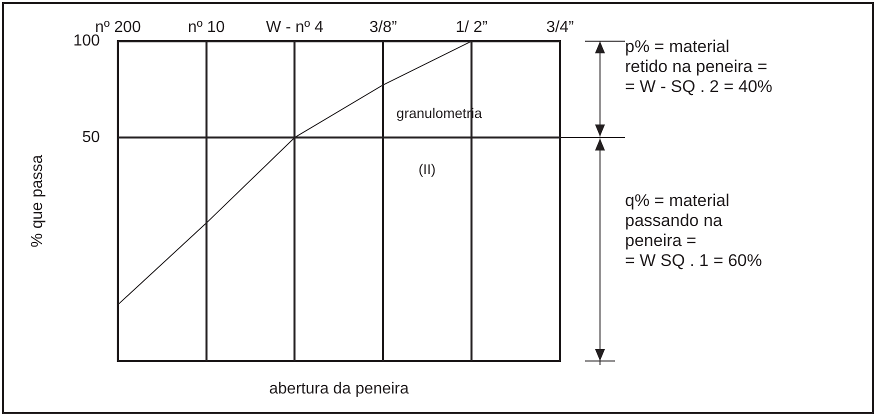 Image resolution: width=876 pixels, height=414 pixels. I want to click on y-axis-title: % que passa, so click(37, 201).